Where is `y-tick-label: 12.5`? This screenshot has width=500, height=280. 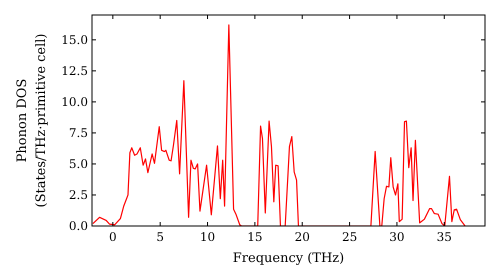 y-tick-label: 12.5 is located at coordinates (74, 71).